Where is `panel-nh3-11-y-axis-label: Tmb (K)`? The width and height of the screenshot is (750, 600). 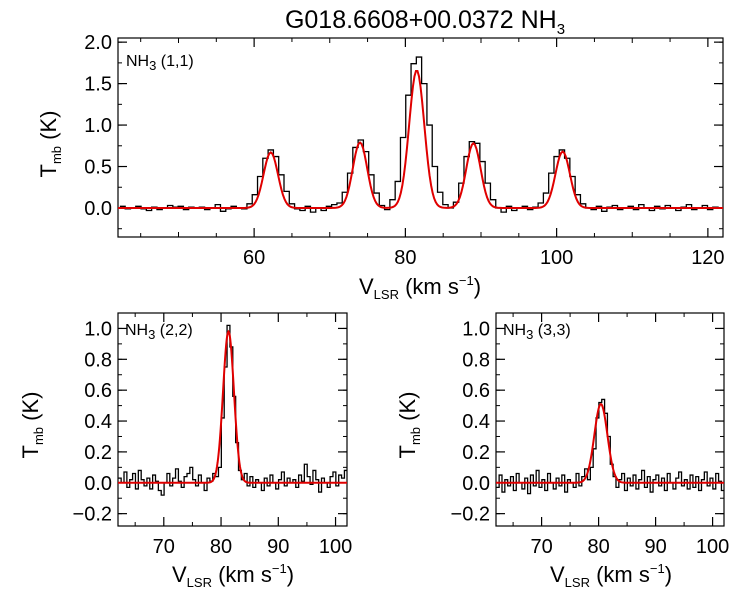 panel-nh3-11-y-axis-label: Tmb (K) is located at coordinates (50, 144).